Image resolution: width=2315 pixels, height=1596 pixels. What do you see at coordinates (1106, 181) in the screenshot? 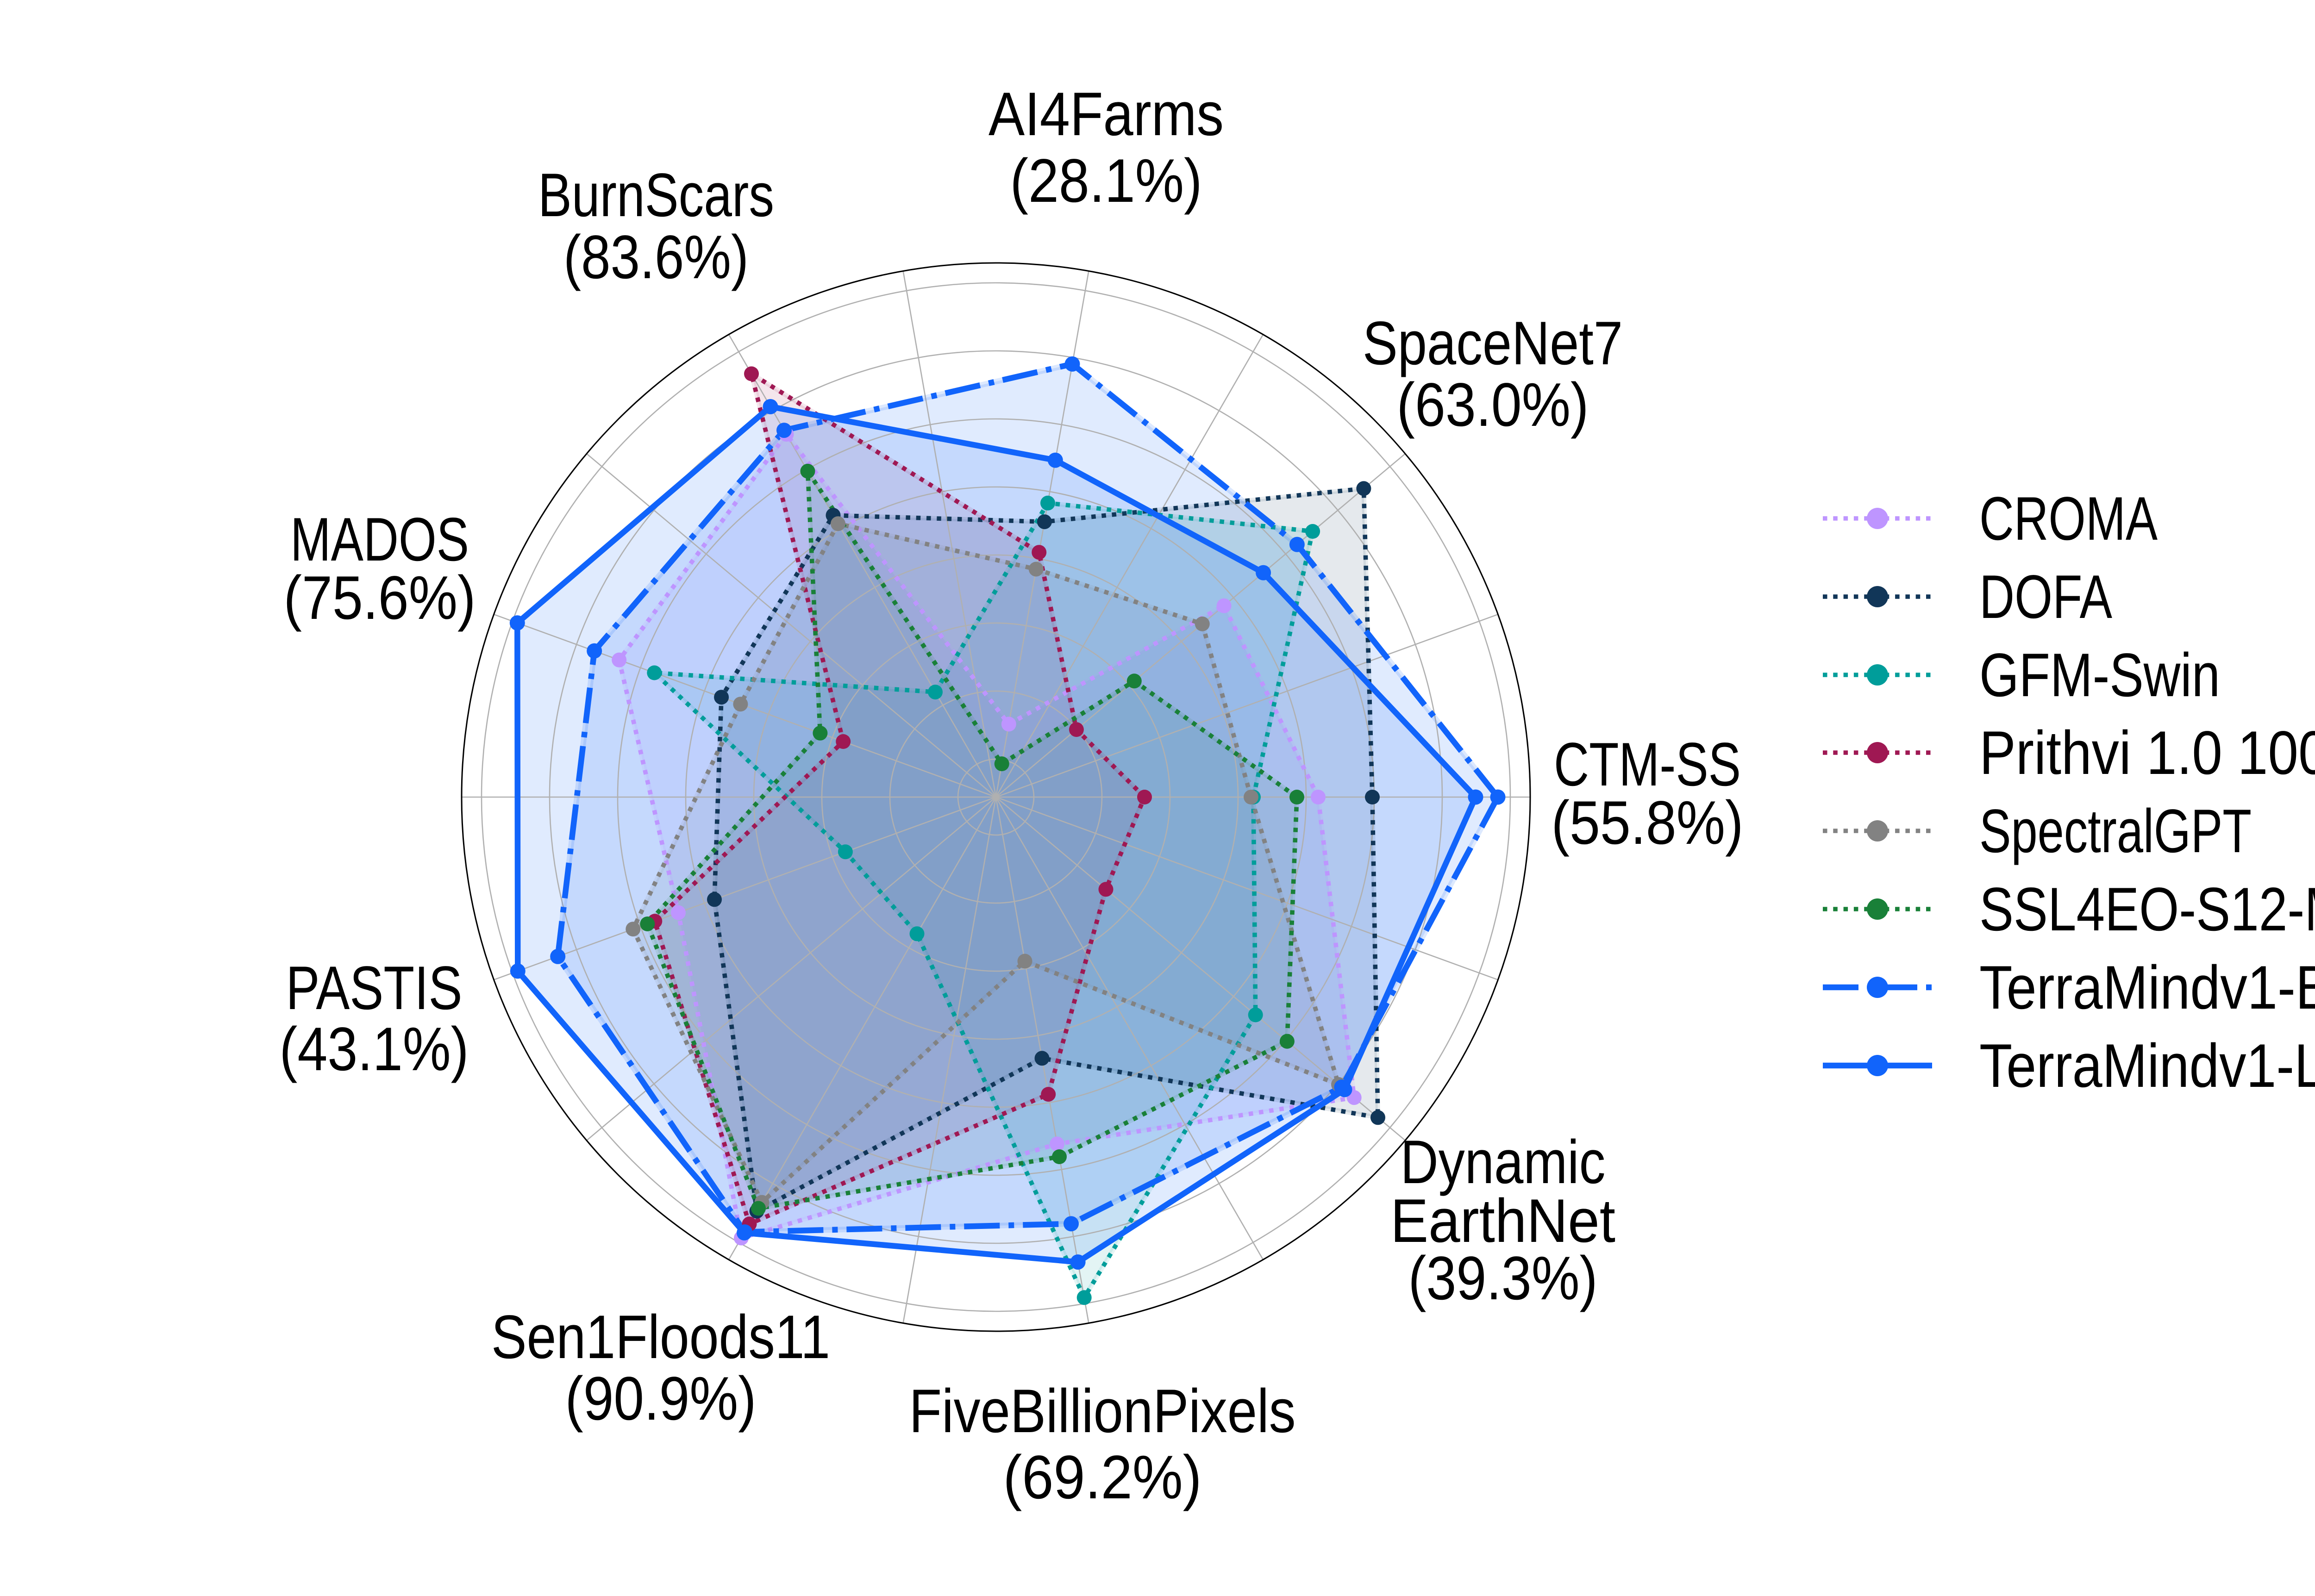
I see `svg-text: (28.1%)` at bounding box center [1106, 181].